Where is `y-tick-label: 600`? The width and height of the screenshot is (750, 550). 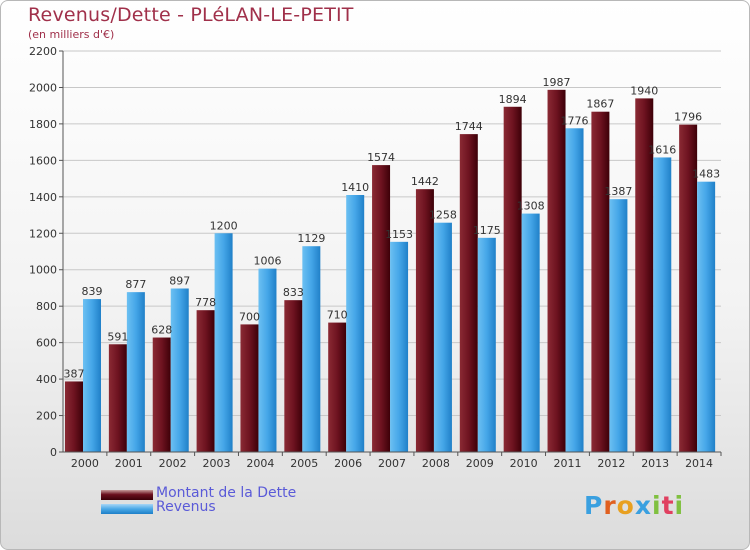
y-tick-label: 600 is located at coordinates (46, 343).